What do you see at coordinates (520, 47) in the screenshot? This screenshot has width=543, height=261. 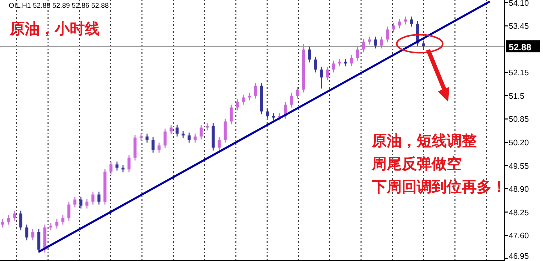 I see `ref-line-label: 52.88` at bounding box center [520, 47].